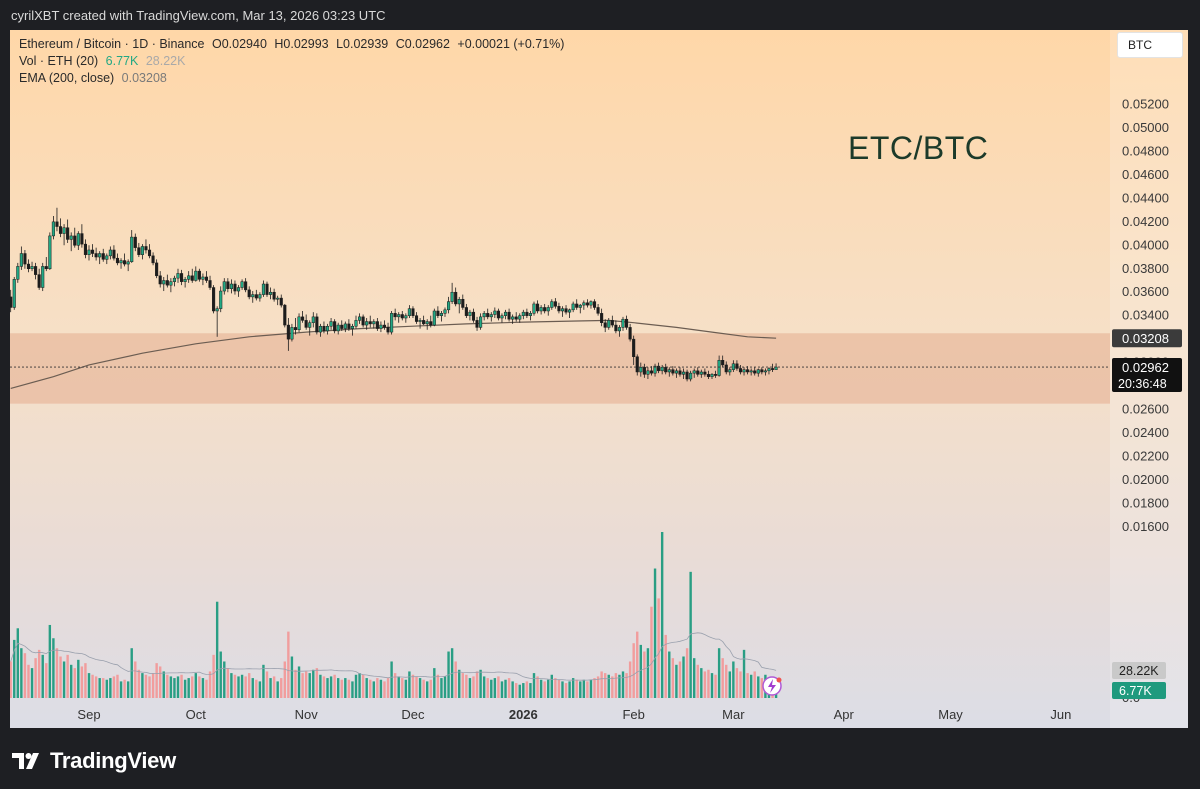  Describe the element at coordinates (196, 714) in the screenshot. I see `time-axis-label: Oct` at that location.